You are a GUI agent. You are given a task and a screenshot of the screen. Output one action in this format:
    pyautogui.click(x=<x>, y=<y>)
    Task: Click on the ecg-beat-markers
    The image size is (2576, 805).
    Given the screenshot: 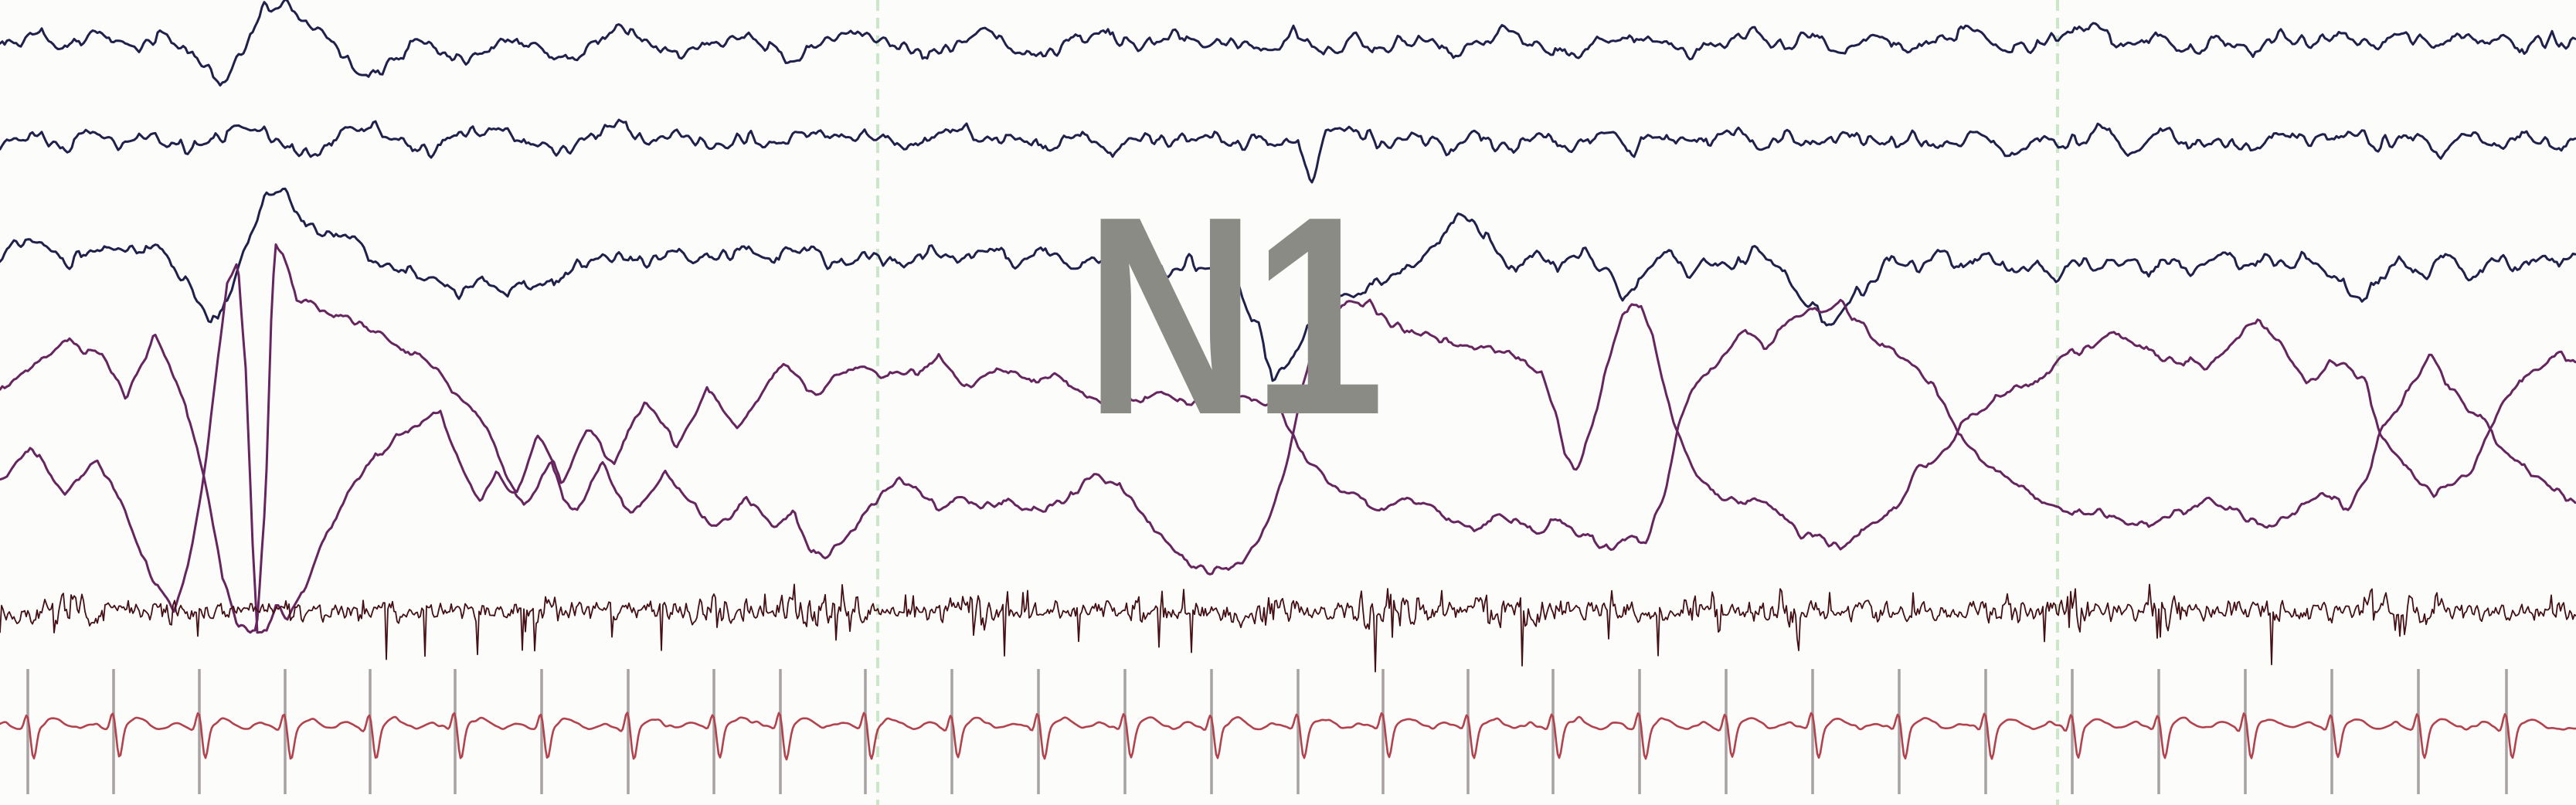 What is the action you would take?
    pyautogui.click(x=1267, y=731)
    